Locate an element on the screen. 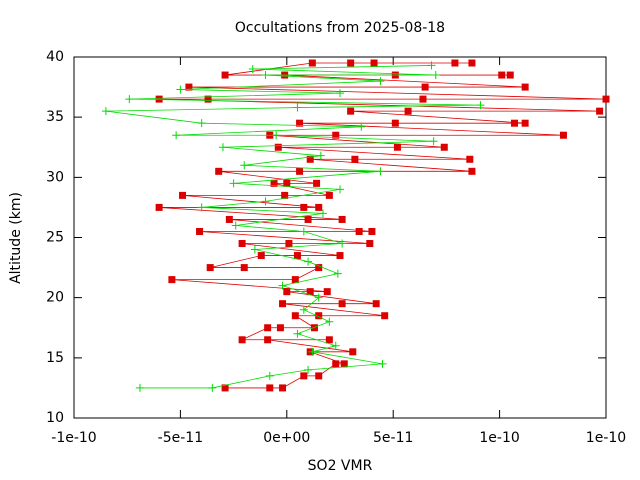  x-tick-label: -1e-10 is located at coordinates (73, 438).